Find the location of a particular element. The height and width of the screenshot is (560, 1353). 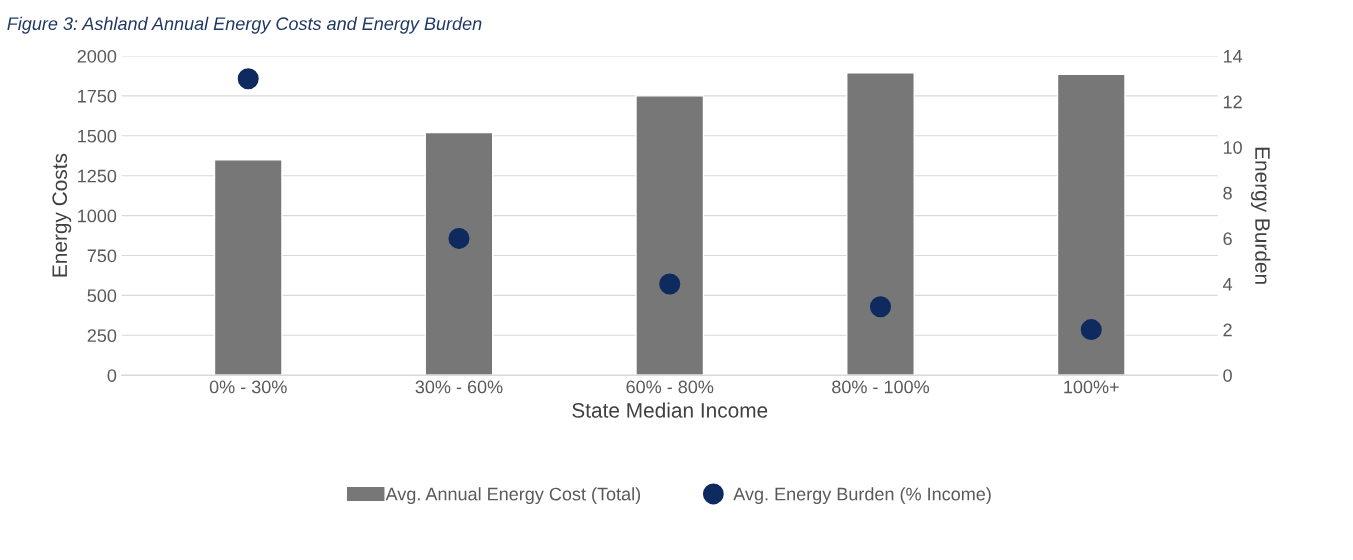

y-tick-label: 2000 is located at coordinates (97, 56).